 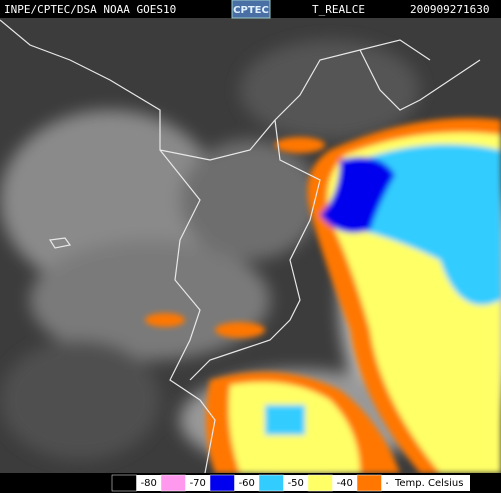 I want to click on legend-label: -50, so click(x=296, y=483).